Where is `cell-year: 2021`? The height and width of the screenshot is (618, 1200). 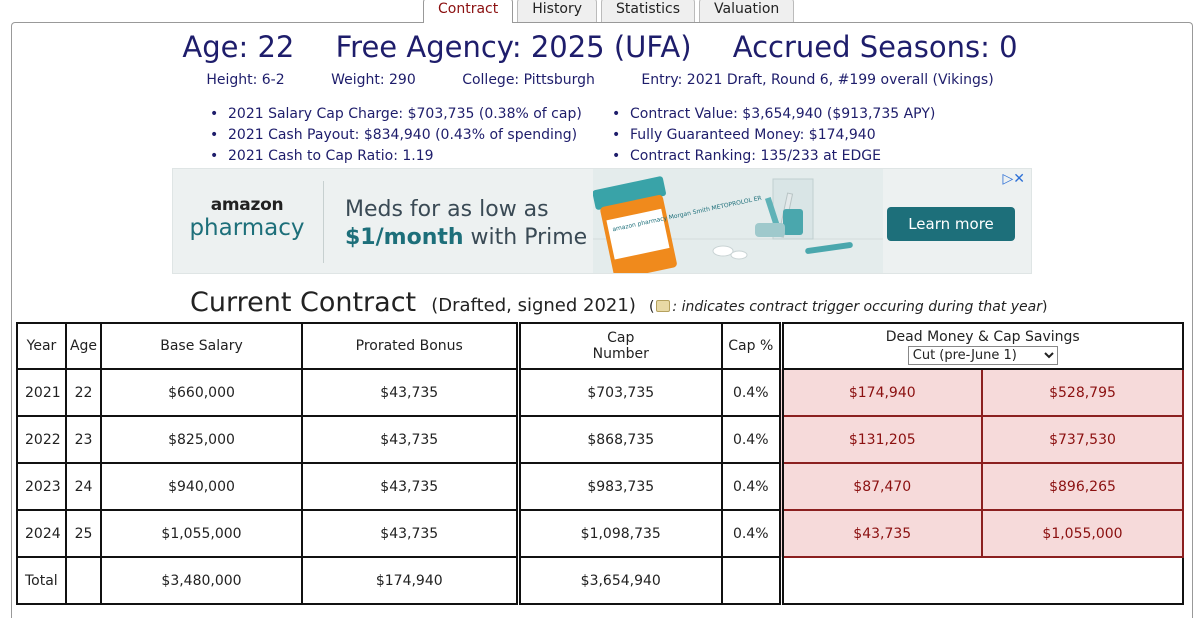 cell-year: 2021 is located at coordinates (41, 392).